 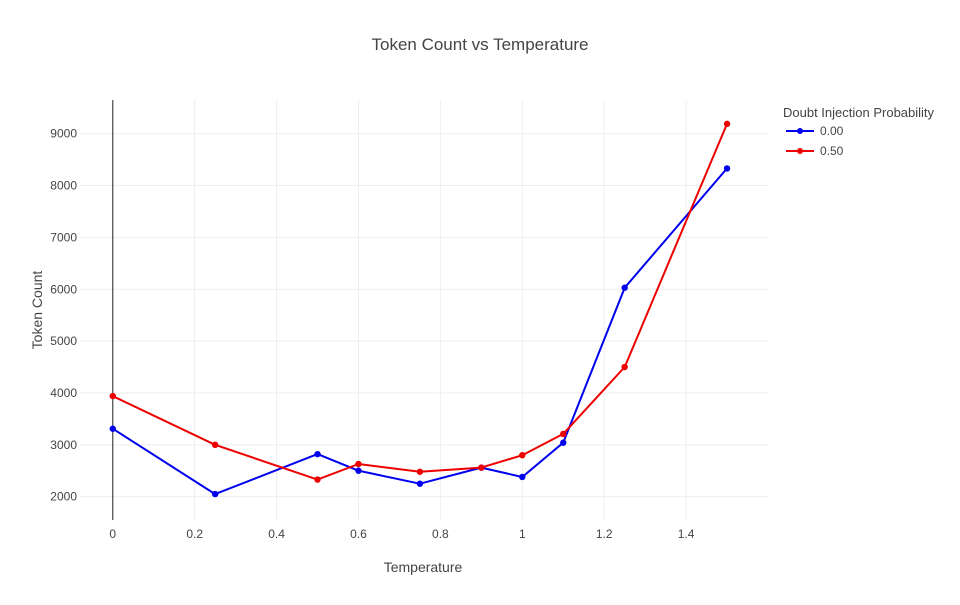 What do you see at coordinates (815, 151) in the screenshot?
I see `legend-item-0.50: 0.50` at bounding box center [815, 151].